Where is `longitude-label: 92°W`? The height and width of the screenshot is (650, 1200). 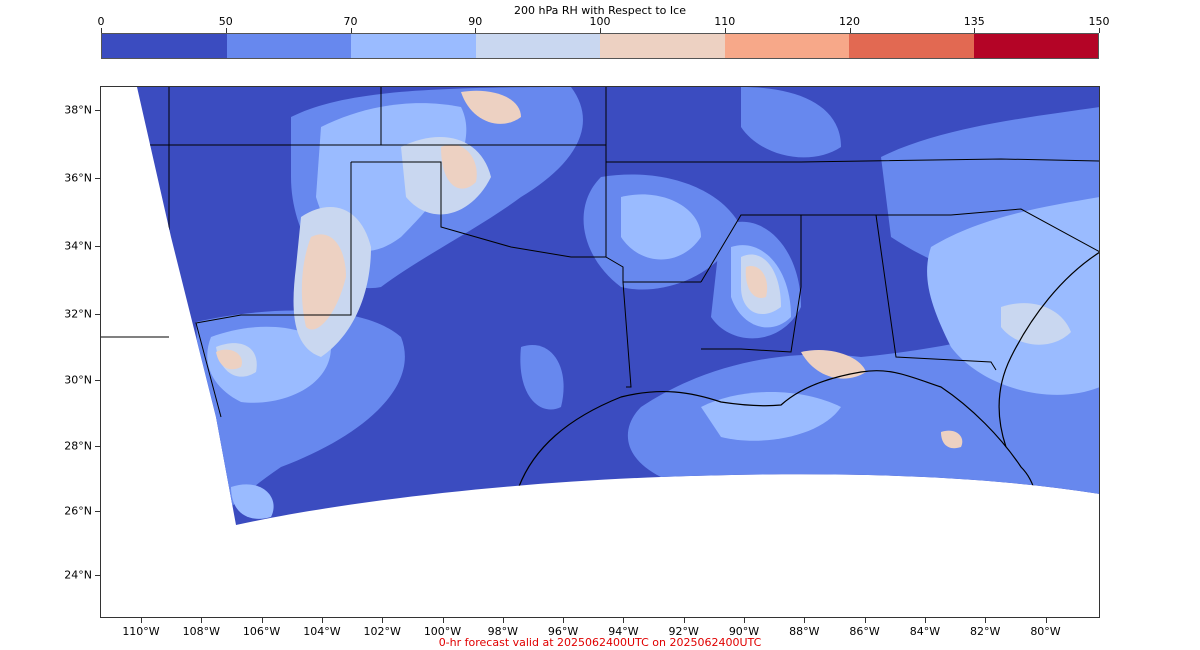
longitude-label: 92°W is located at coordinates (683, 631).